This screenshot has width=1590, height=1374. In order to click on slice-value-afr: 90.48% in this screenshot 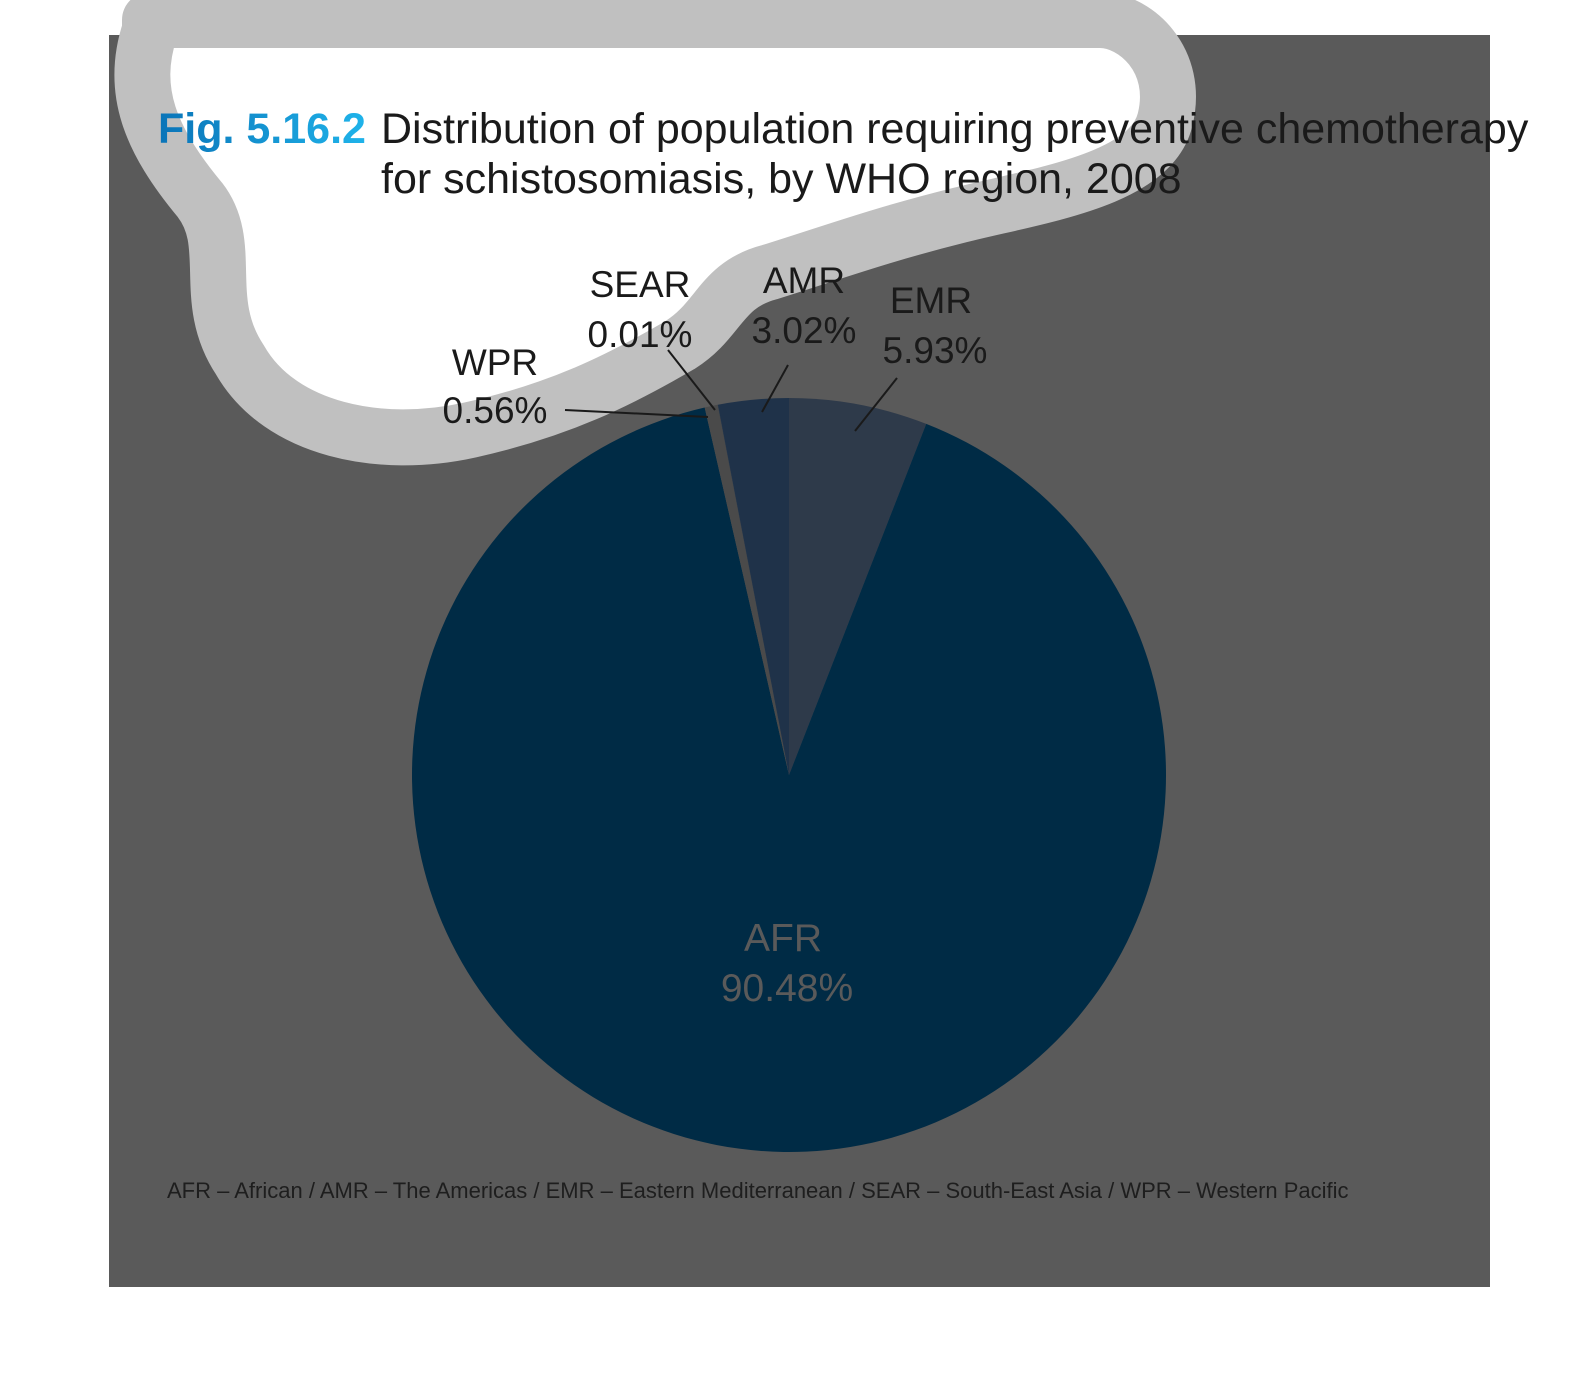, I will do `click(787, 988)`.